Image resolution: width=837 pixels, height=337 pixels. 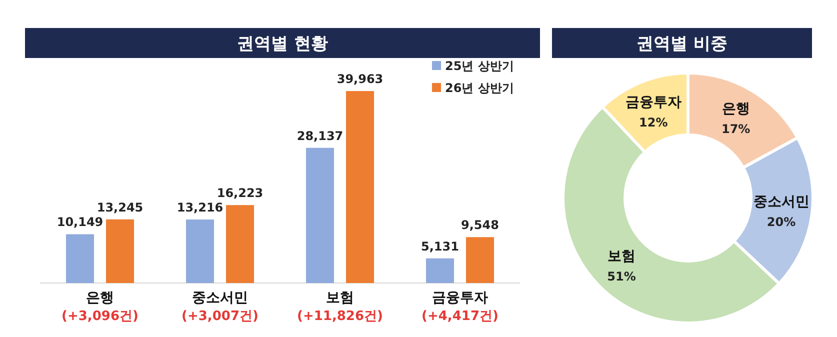 What do you see at coordinates (80, 222) in the screenshot?
I see `data-label: 10,149` at bounding box center [80, 222].